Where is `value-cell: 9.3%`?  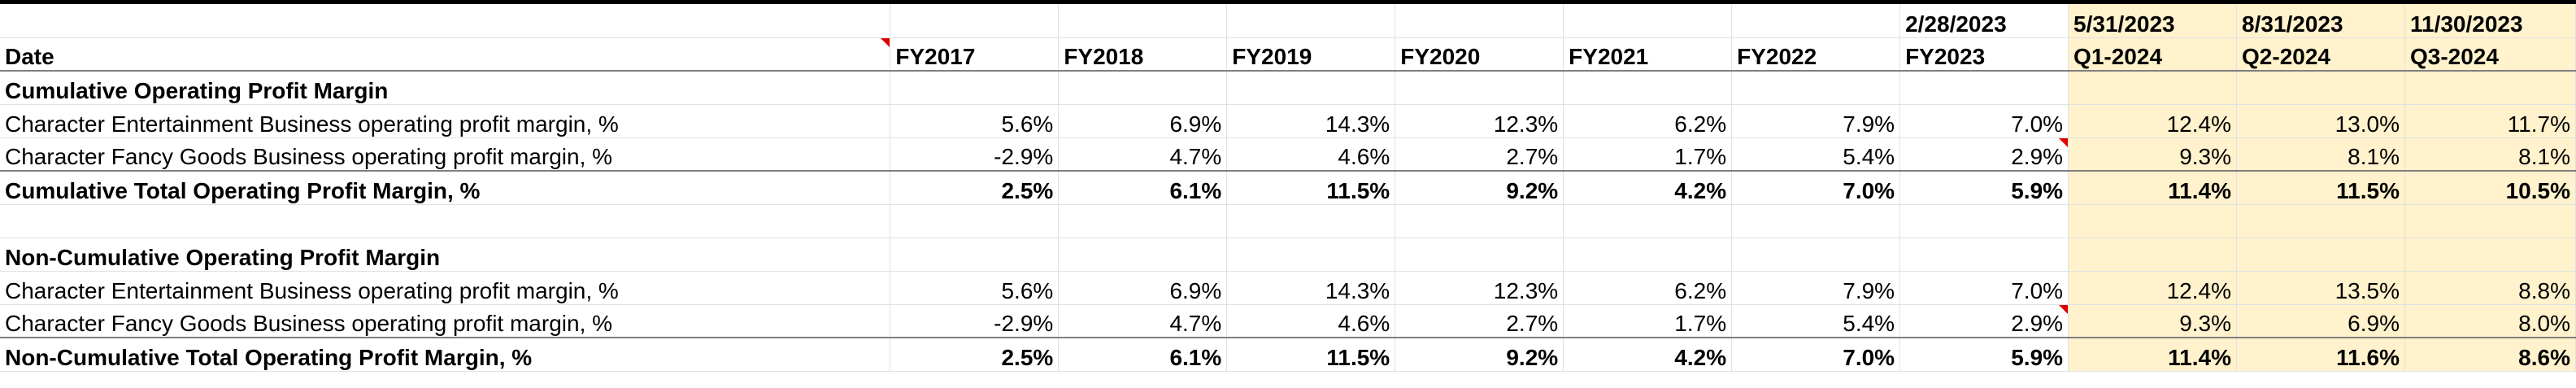 value-cell: 9.3% is located at coordinates (2153, 321).